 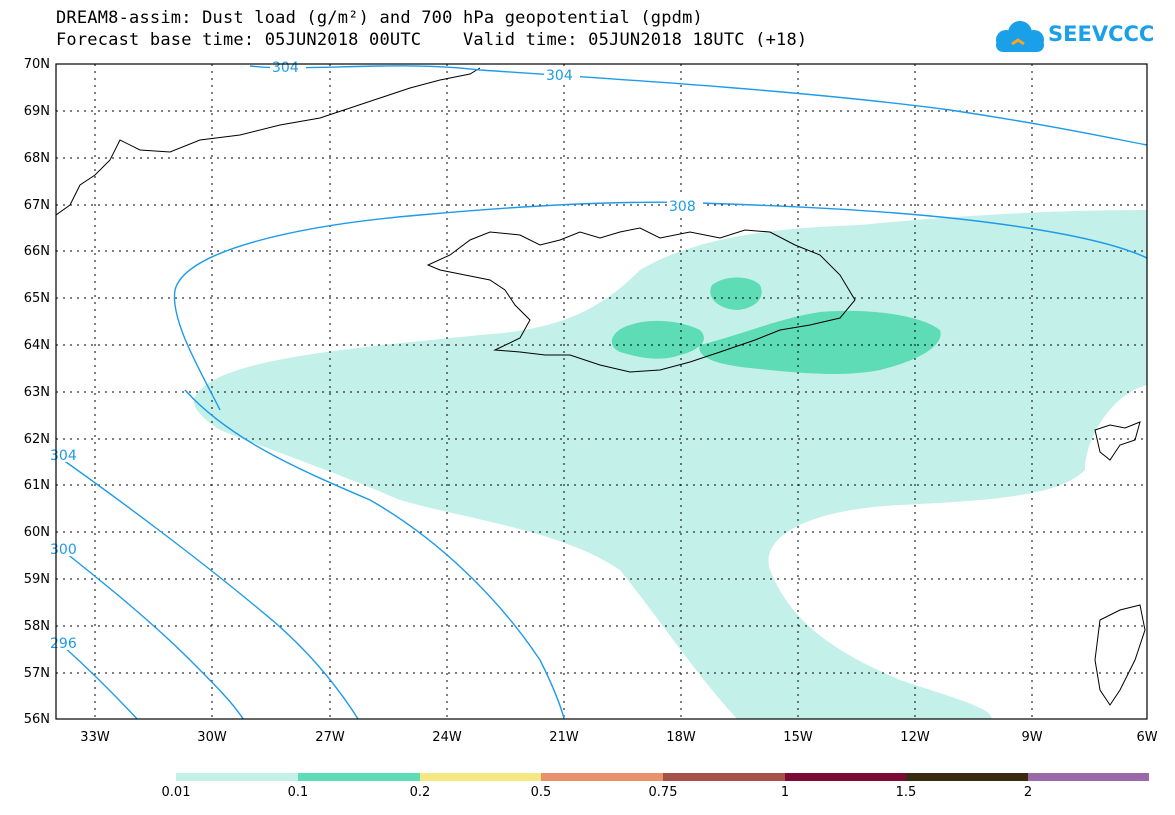 What do you see at coordinates (447, 737) in the screenshot?
I see `lon-label: 24W` at bounding box center [447, 737].